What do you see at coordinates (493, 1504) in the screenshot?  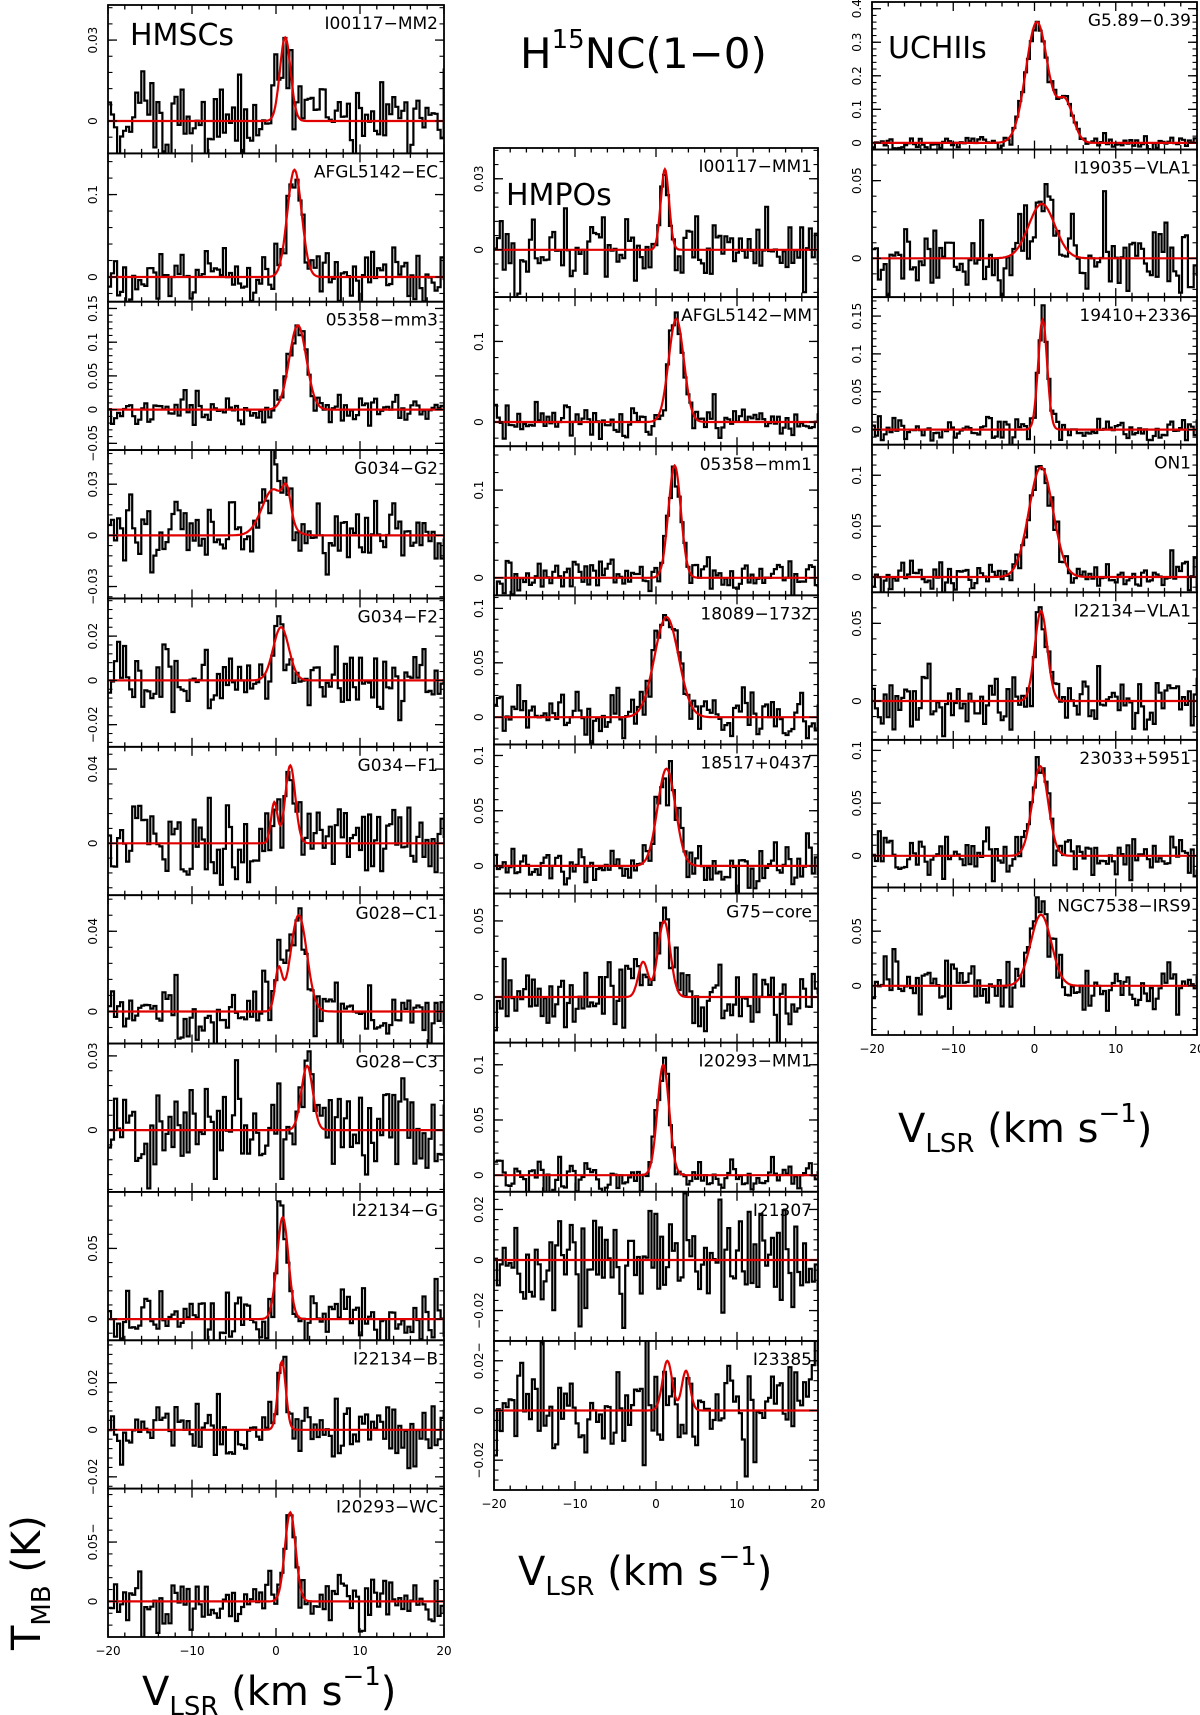 I see `x-tick-label: −20` at bounding box center [493, 1504].